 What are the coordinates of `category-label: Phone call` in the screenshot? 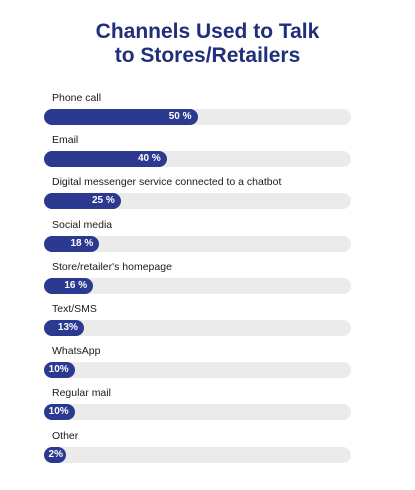 It's located at (77, 98).